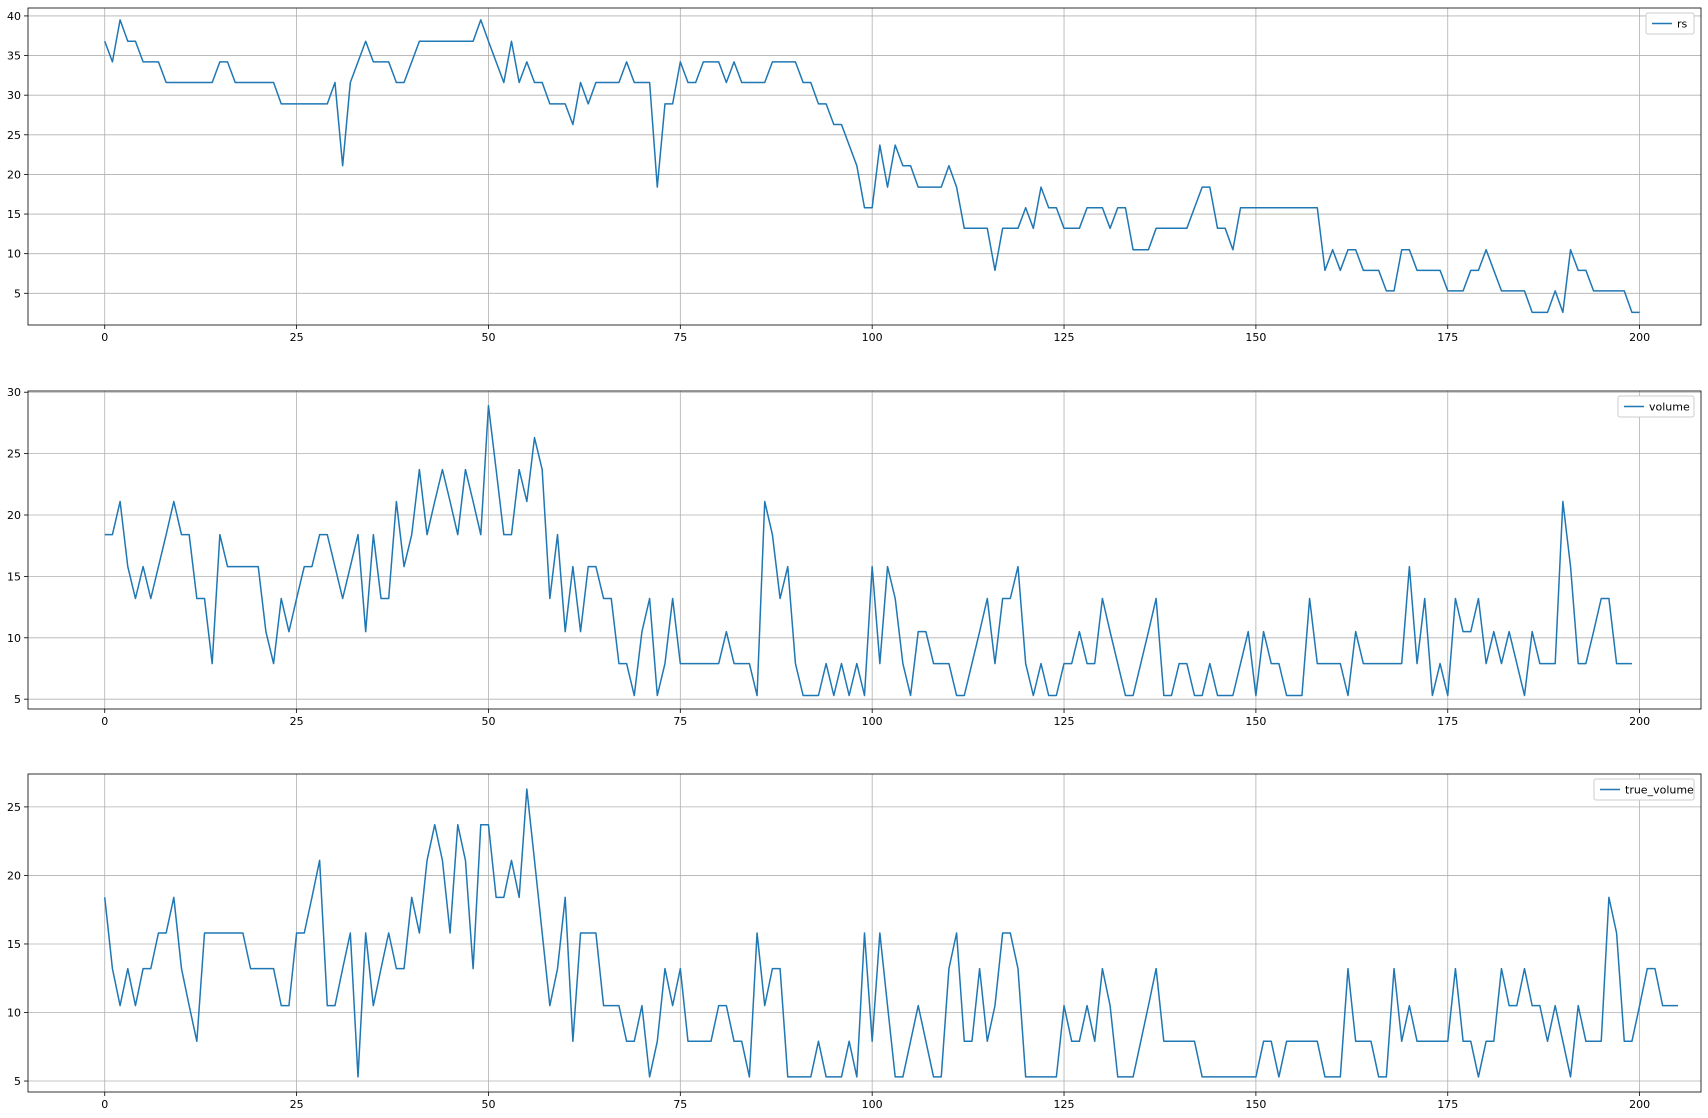 This screenshot has height=1118, width=1708. Describe the element at coordinates (1659, 790) in the screenshot. I see `legend-label: true_volume` at that location.